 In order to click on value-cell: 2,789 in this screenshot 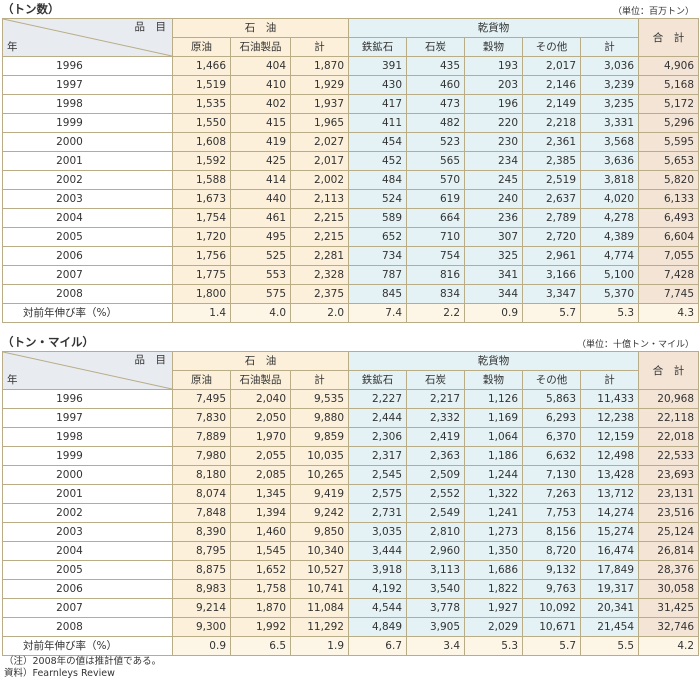, I will do `click(551, 218)`.